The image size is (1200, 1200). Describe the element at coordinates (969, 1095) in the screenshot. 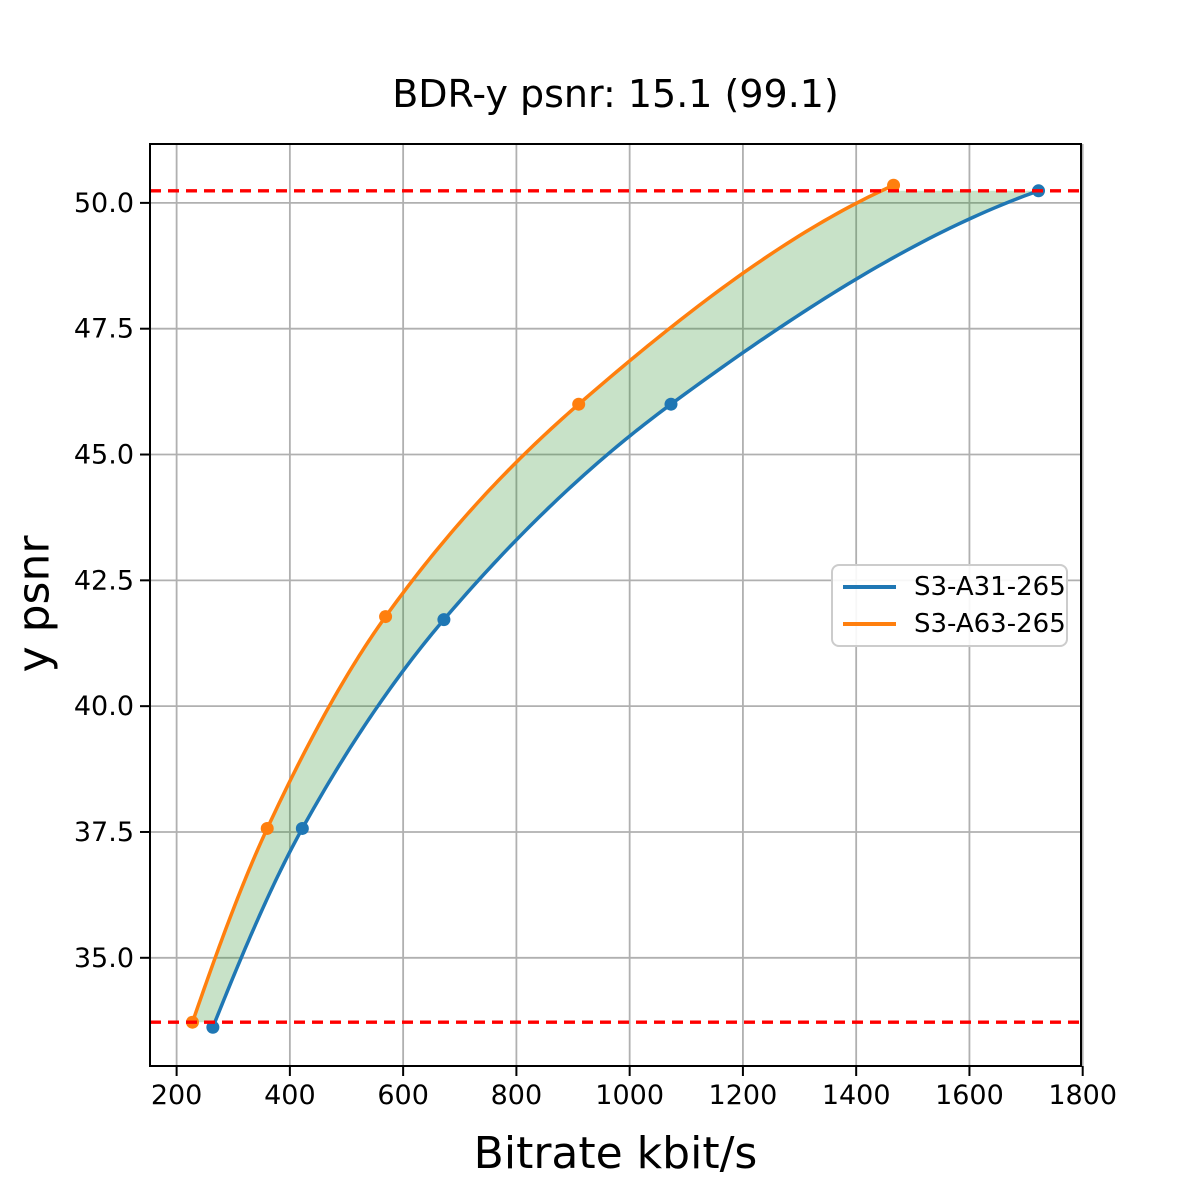

I see `x-tick-label: 1600` at that location.